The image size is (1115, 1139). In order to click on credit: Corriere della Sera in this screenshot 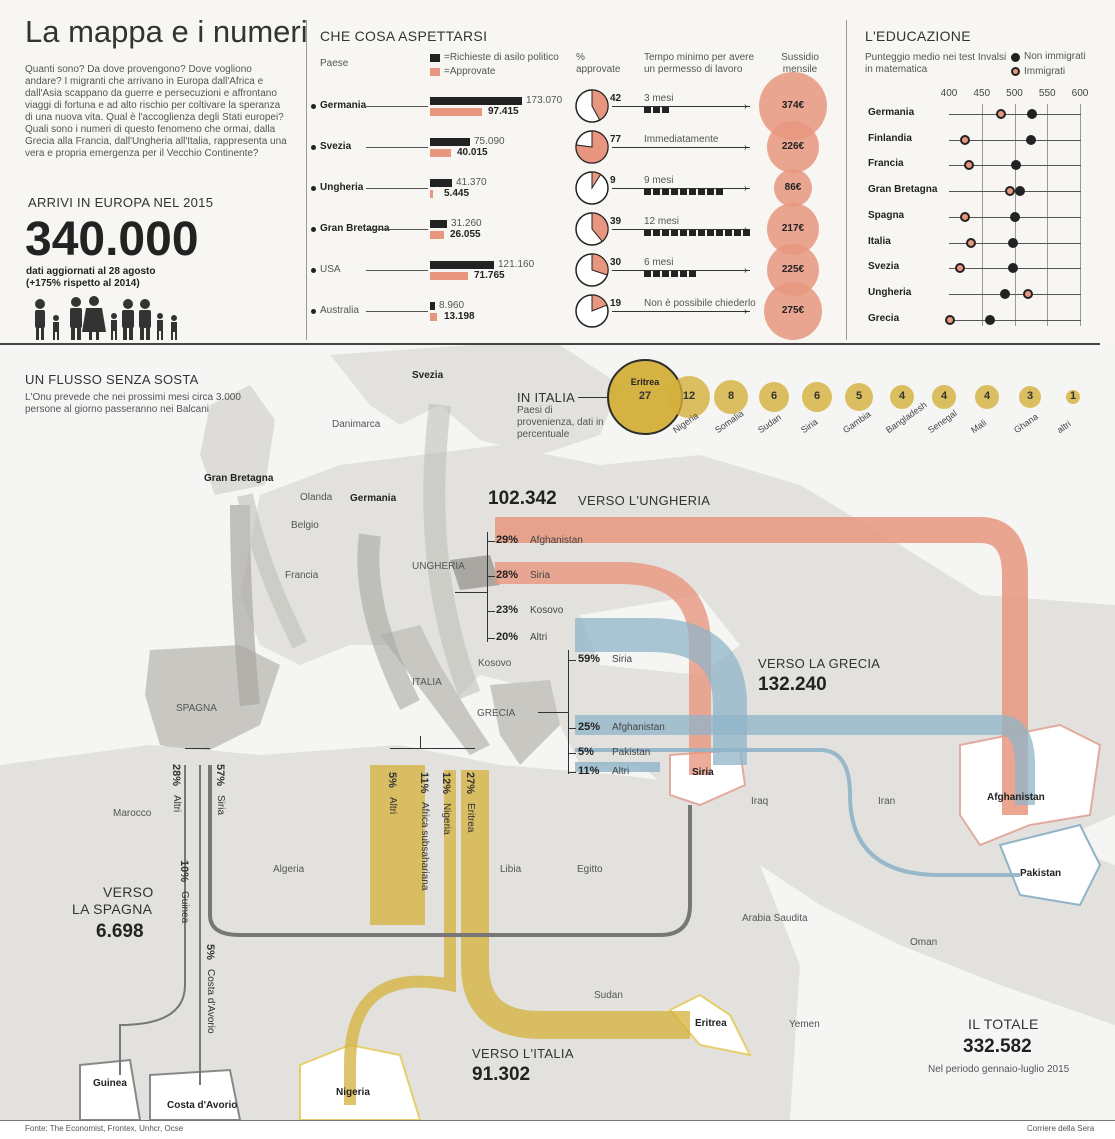, I will do `click(1061, 1128)`.